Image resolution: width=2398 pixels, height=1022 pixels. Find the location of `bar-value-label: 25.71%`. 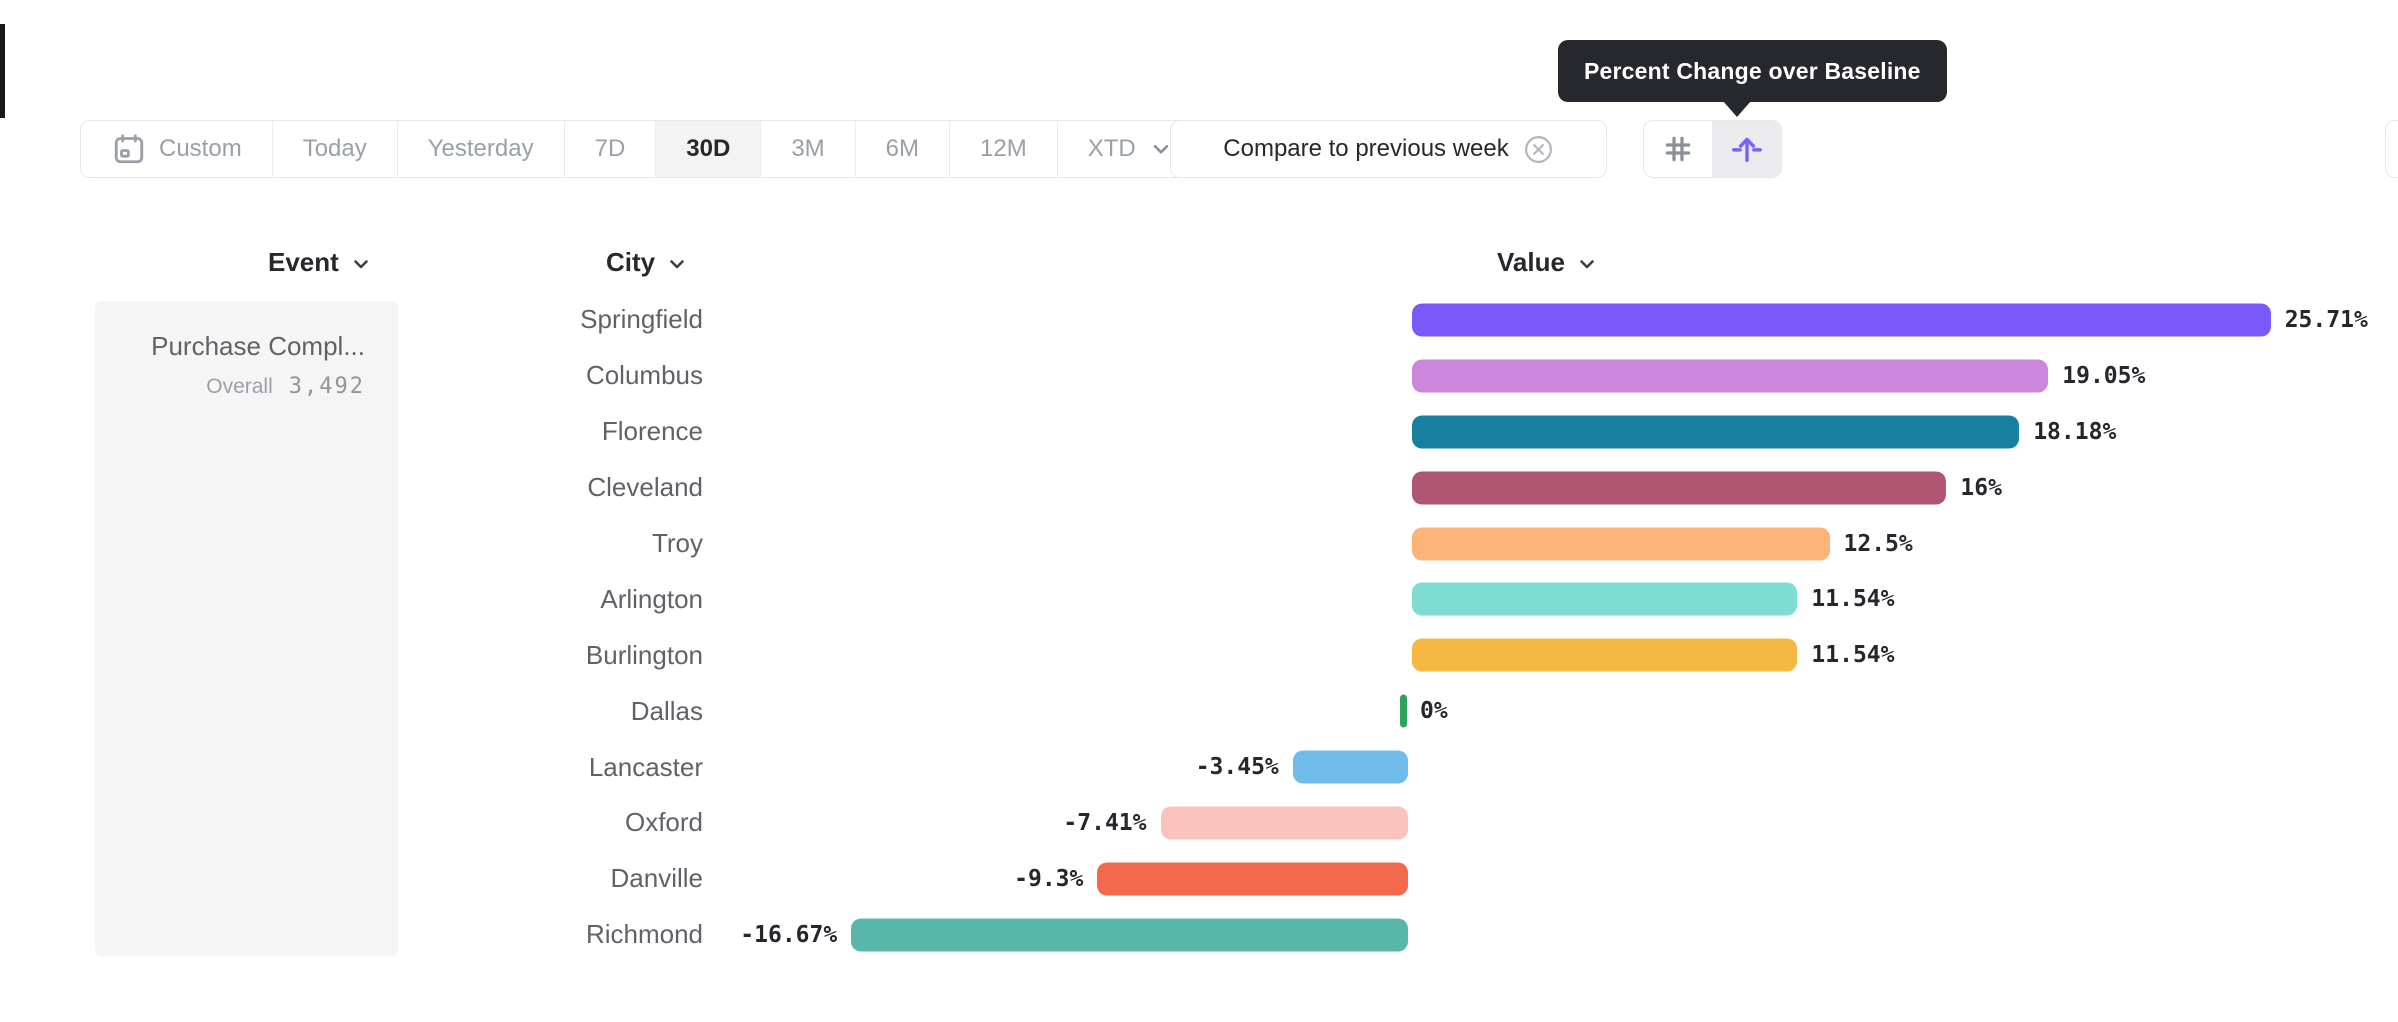

bar-value-label: 25.71% is located at coordinates (2326, 319).